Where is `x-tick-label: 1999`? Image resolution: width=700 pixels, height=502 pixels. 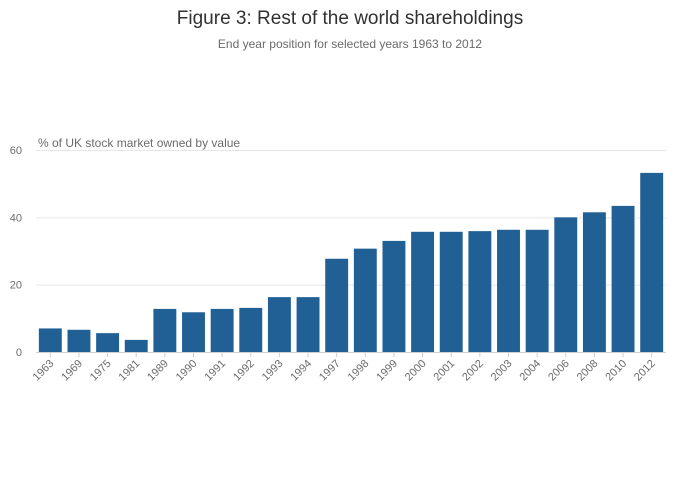
x-tick-label: 1999 is located at coordinates (387, 371).